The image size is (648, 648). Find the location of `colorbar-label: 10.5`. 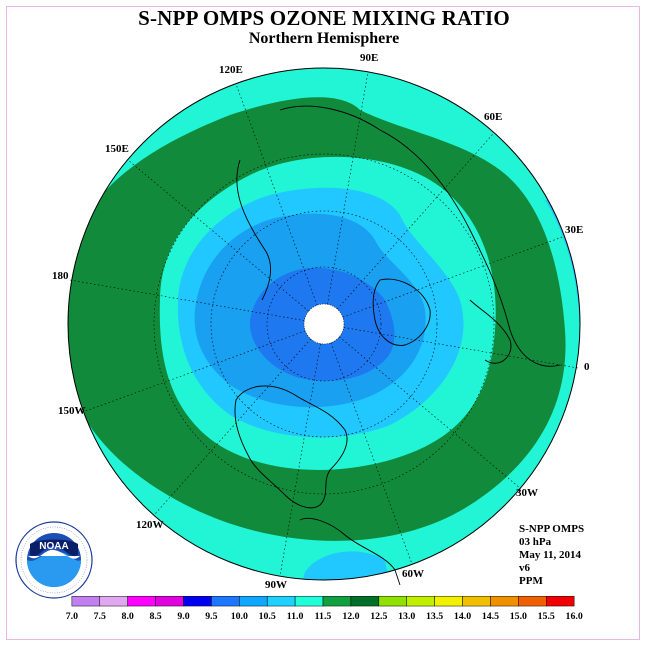

colorbar-label: 10.5 is located at coordinates (267, 616).